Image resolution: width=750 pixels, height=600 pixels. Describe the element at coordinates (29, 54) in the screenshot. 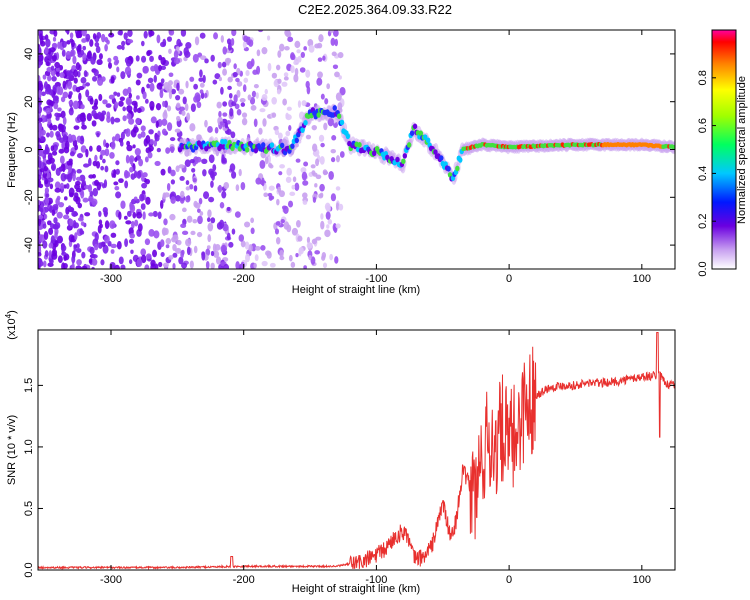

I see `spectrogram-y-tick-label: 40` at that location.